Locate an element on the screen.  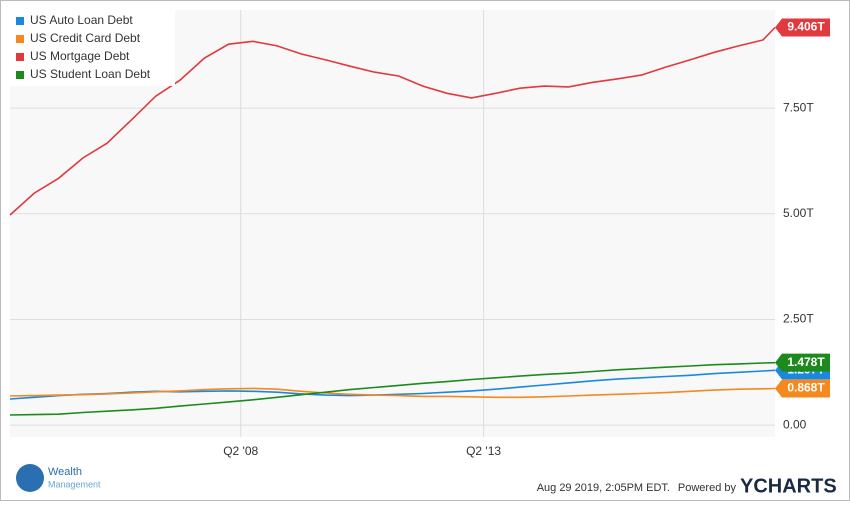
y-tick-label: 5.00T is located at coordinates (798, 213).